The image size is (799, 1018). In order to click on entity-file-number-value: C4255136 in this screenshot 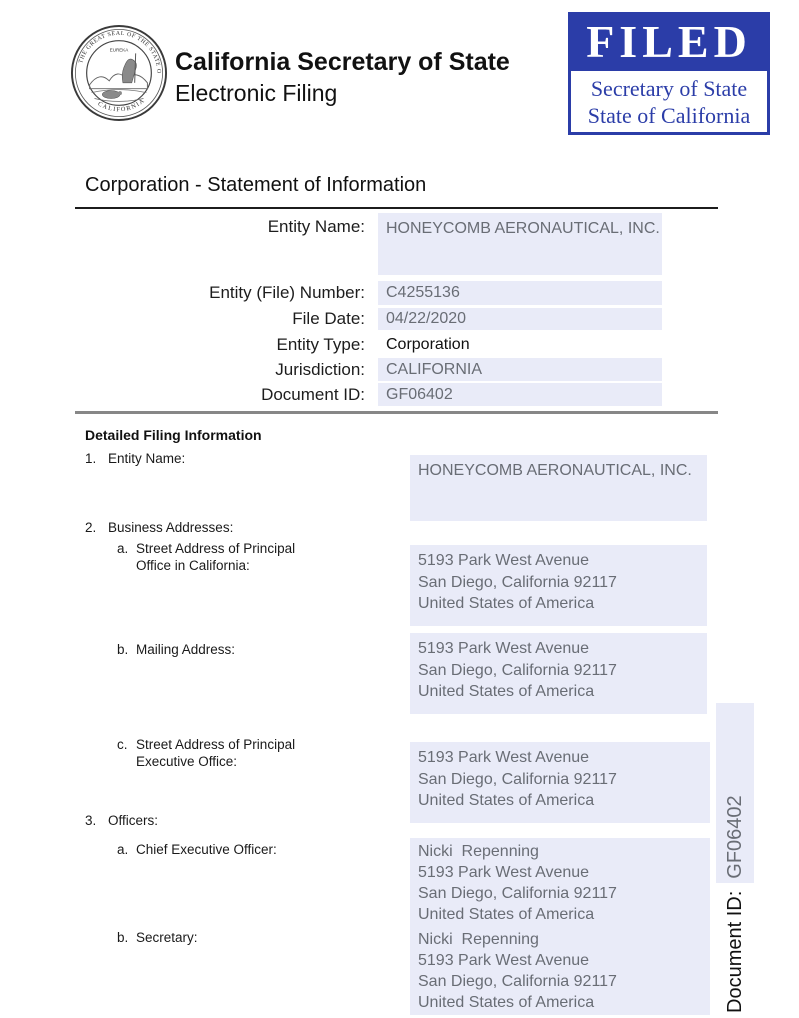, I will do `click(520, 293)`.